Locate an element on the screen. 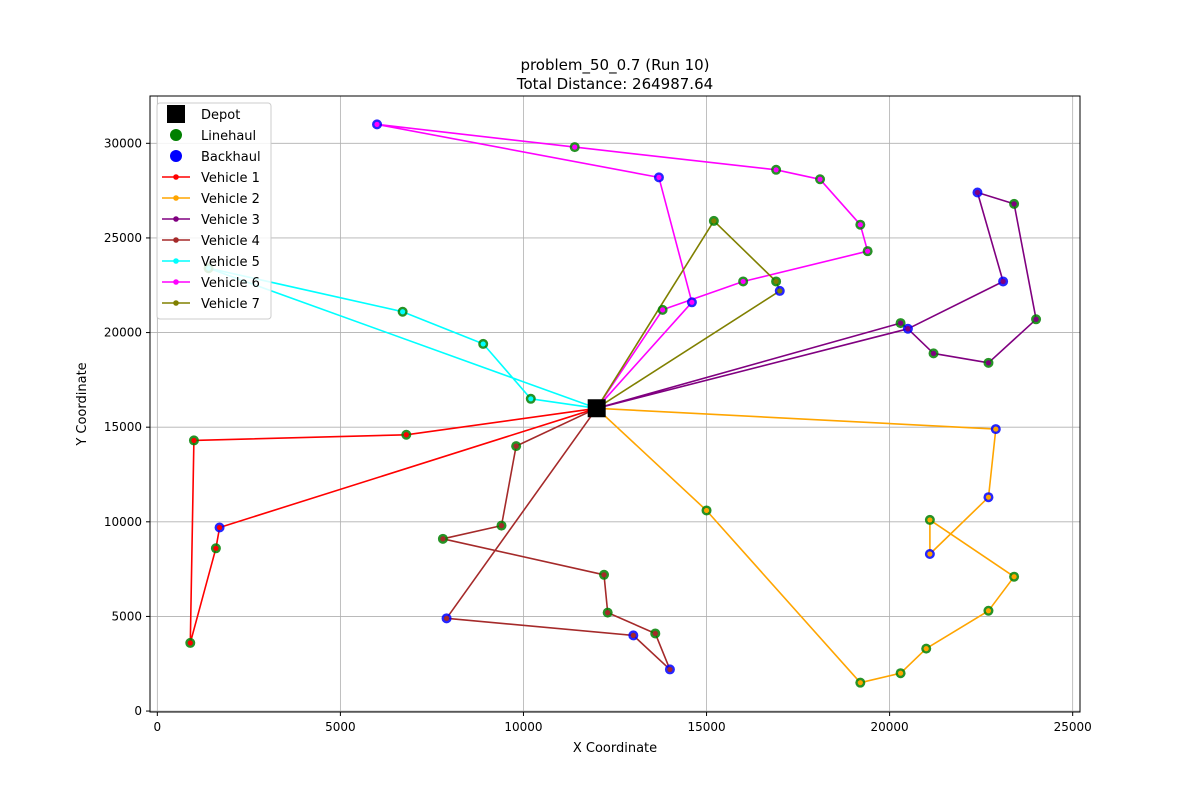  x-tick-label: 5000 is located at coordinates (340, 727).